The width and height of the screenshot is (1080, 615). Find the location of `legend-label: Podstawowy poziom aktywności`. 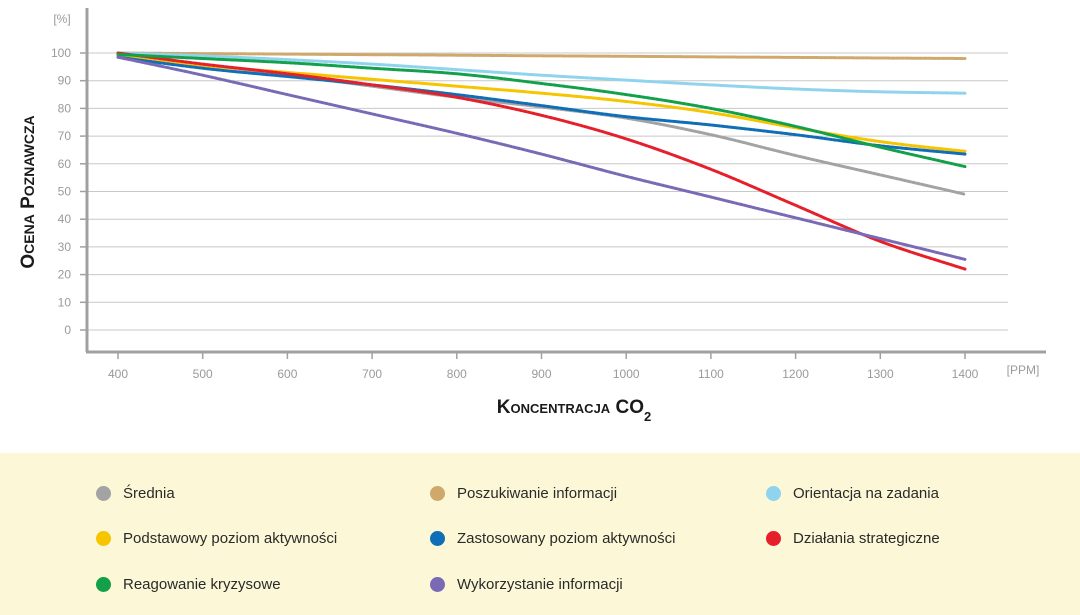

legend-label: Podstawowy poziom aktywności is located at coordinates (230, 538).